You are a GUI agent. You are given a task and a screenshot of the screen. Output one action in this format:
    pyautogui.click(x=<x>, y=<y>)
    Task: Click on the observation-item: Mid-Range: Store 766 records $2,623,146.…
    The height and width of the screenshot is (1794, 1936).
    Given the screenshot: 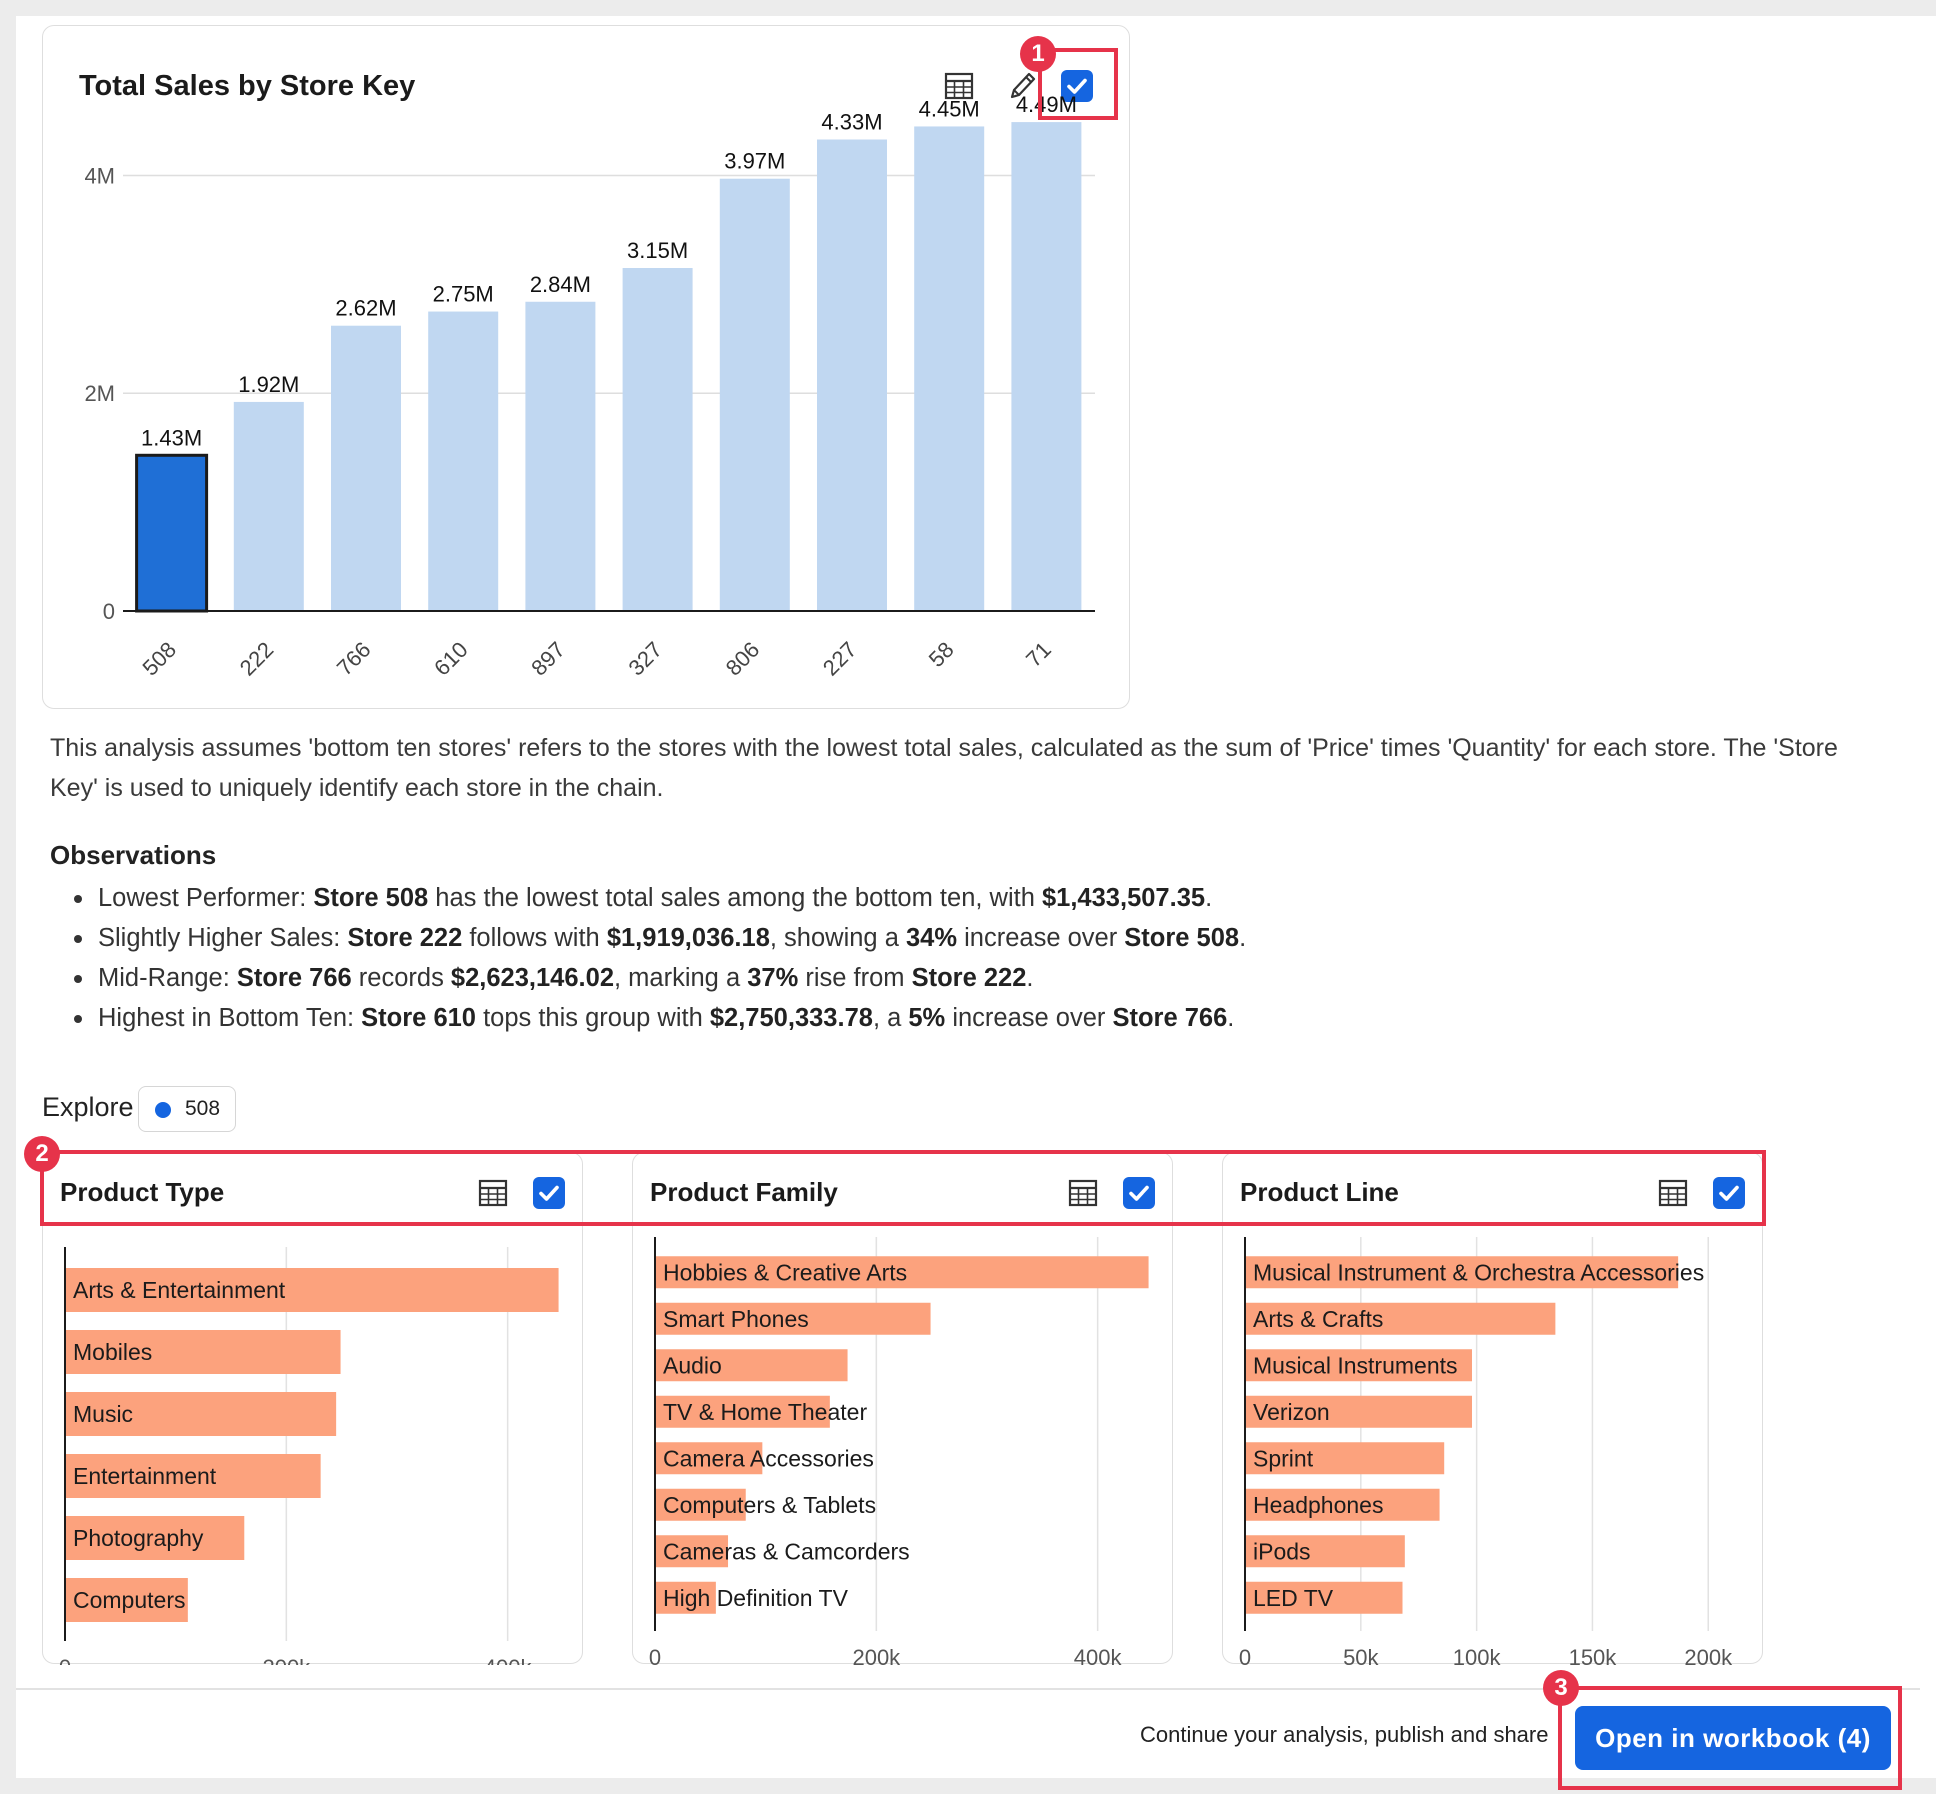 What is the action you would take?
    pyautogui.click(x=924, y=978)
    